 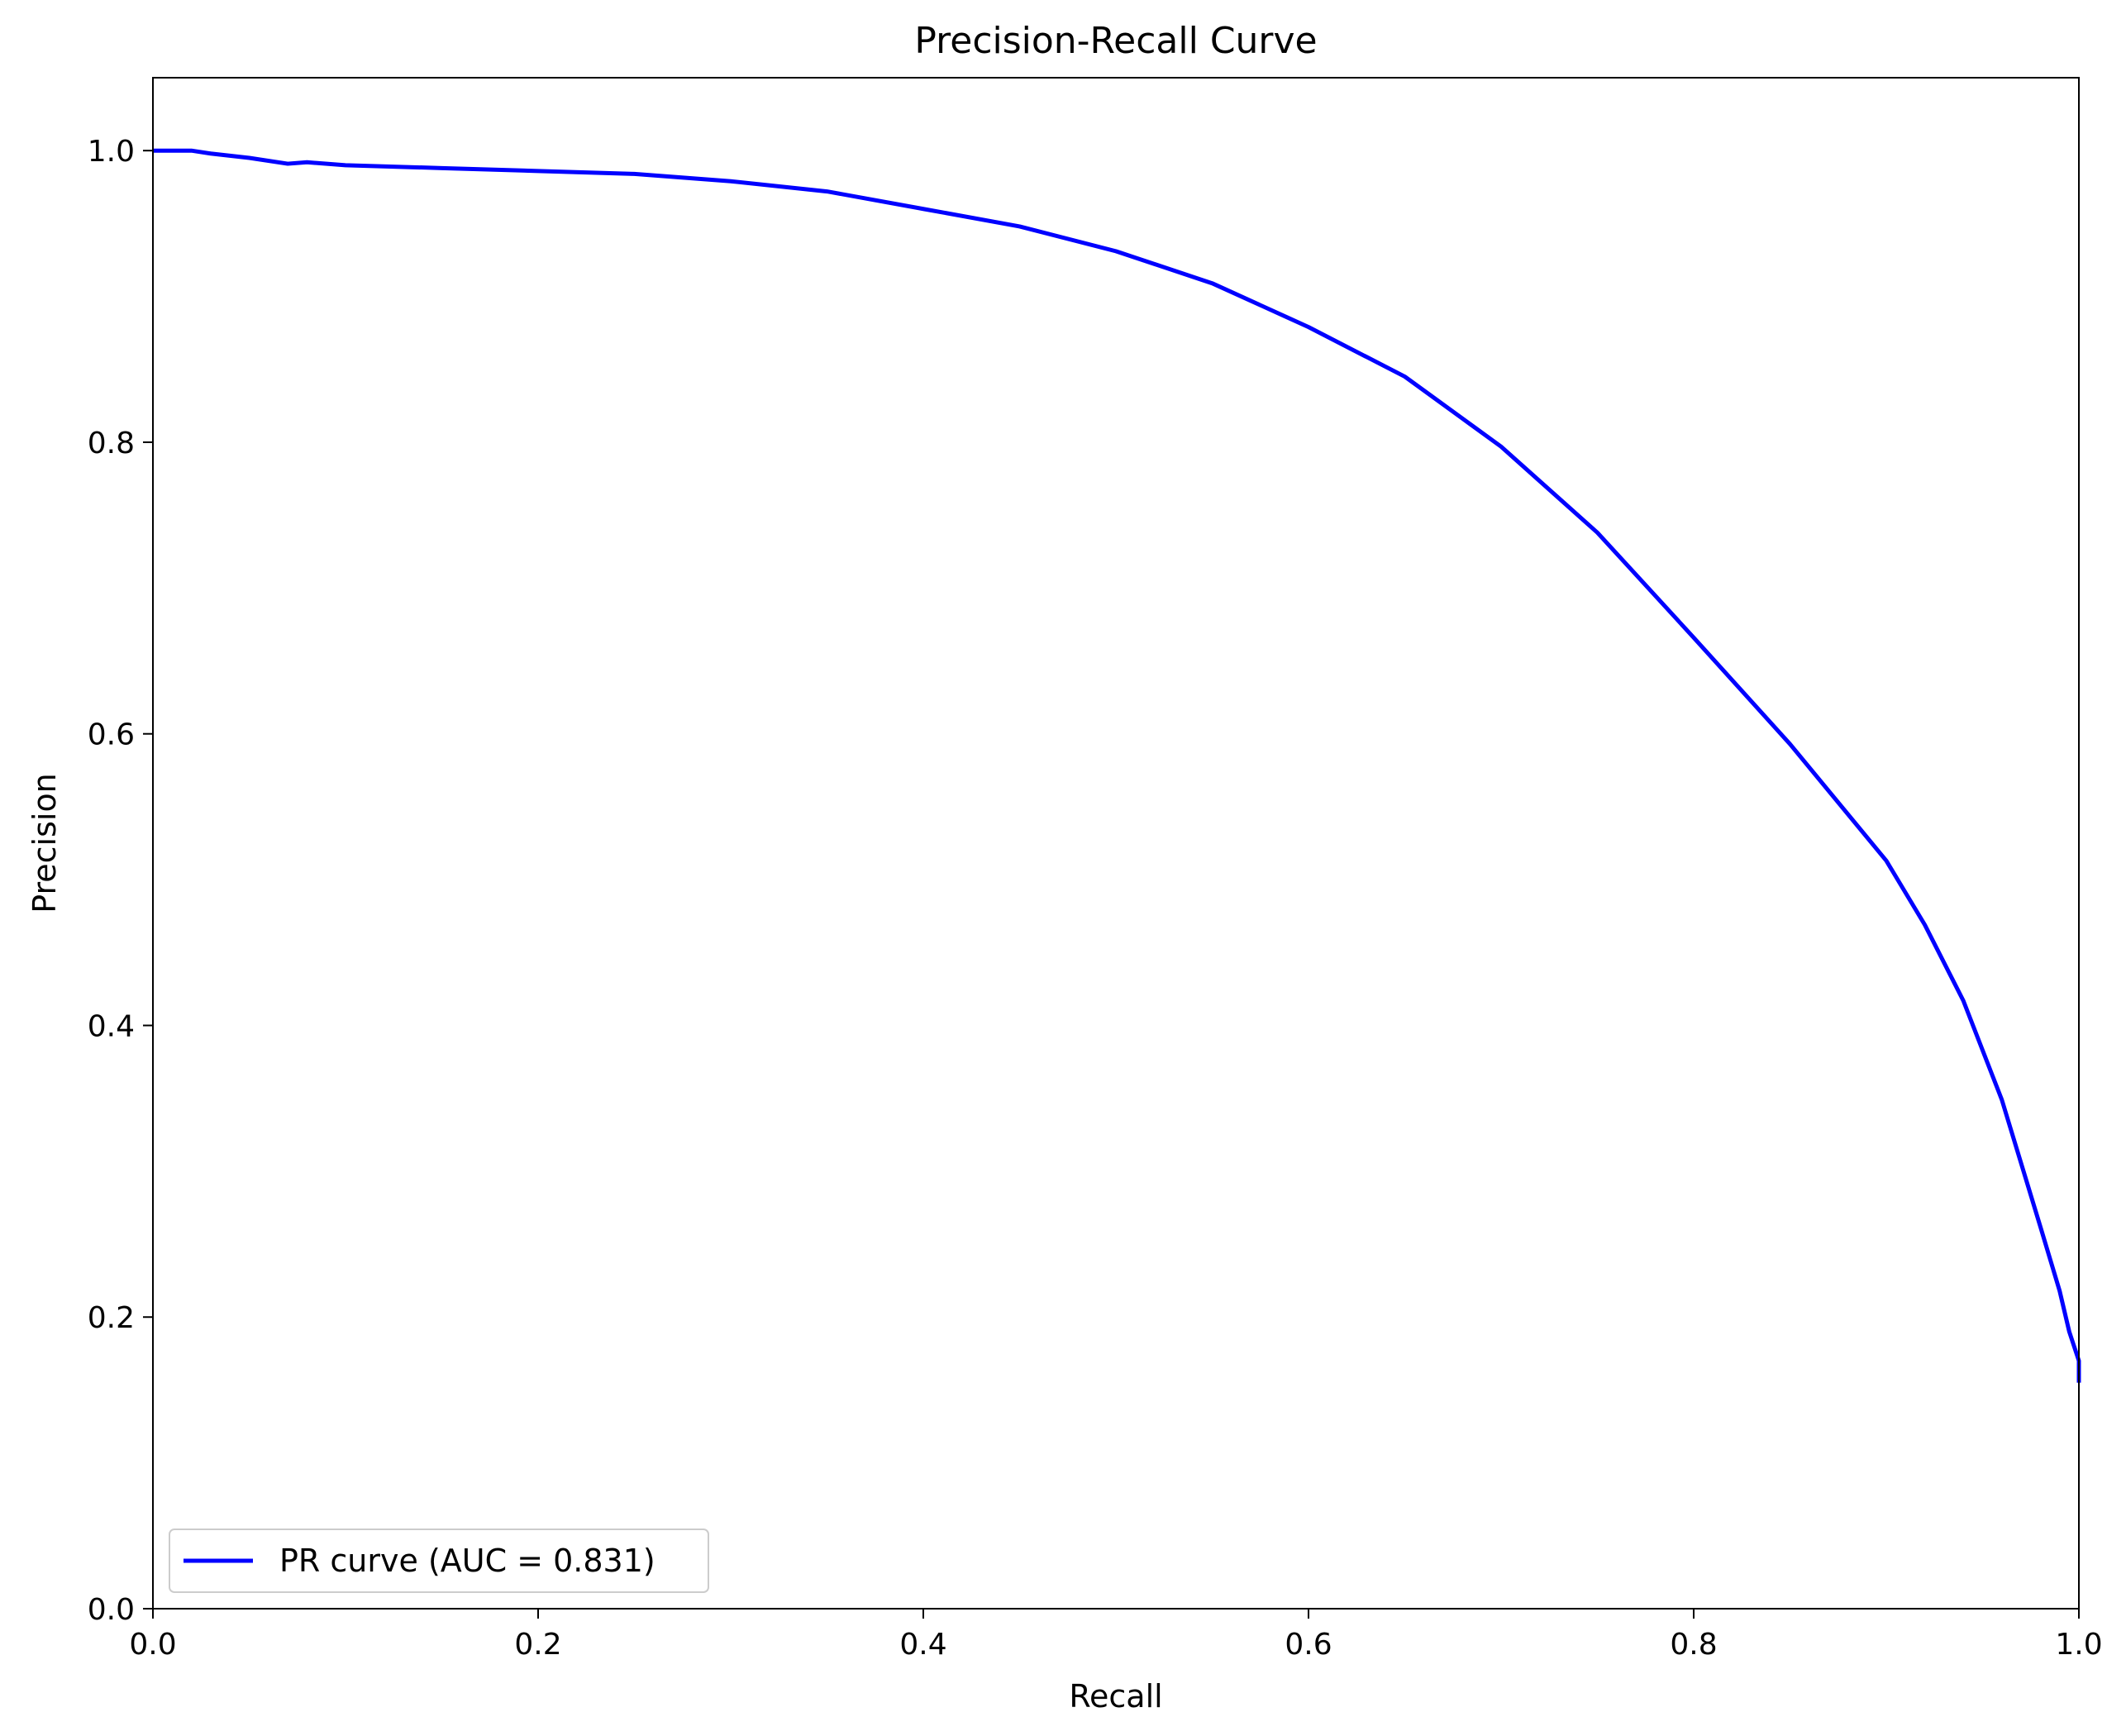 What do you see at coordinates (923, 1645) in the screenshot?
I see `x-tick-label: 0.4` at bounding box center [923, 1645].